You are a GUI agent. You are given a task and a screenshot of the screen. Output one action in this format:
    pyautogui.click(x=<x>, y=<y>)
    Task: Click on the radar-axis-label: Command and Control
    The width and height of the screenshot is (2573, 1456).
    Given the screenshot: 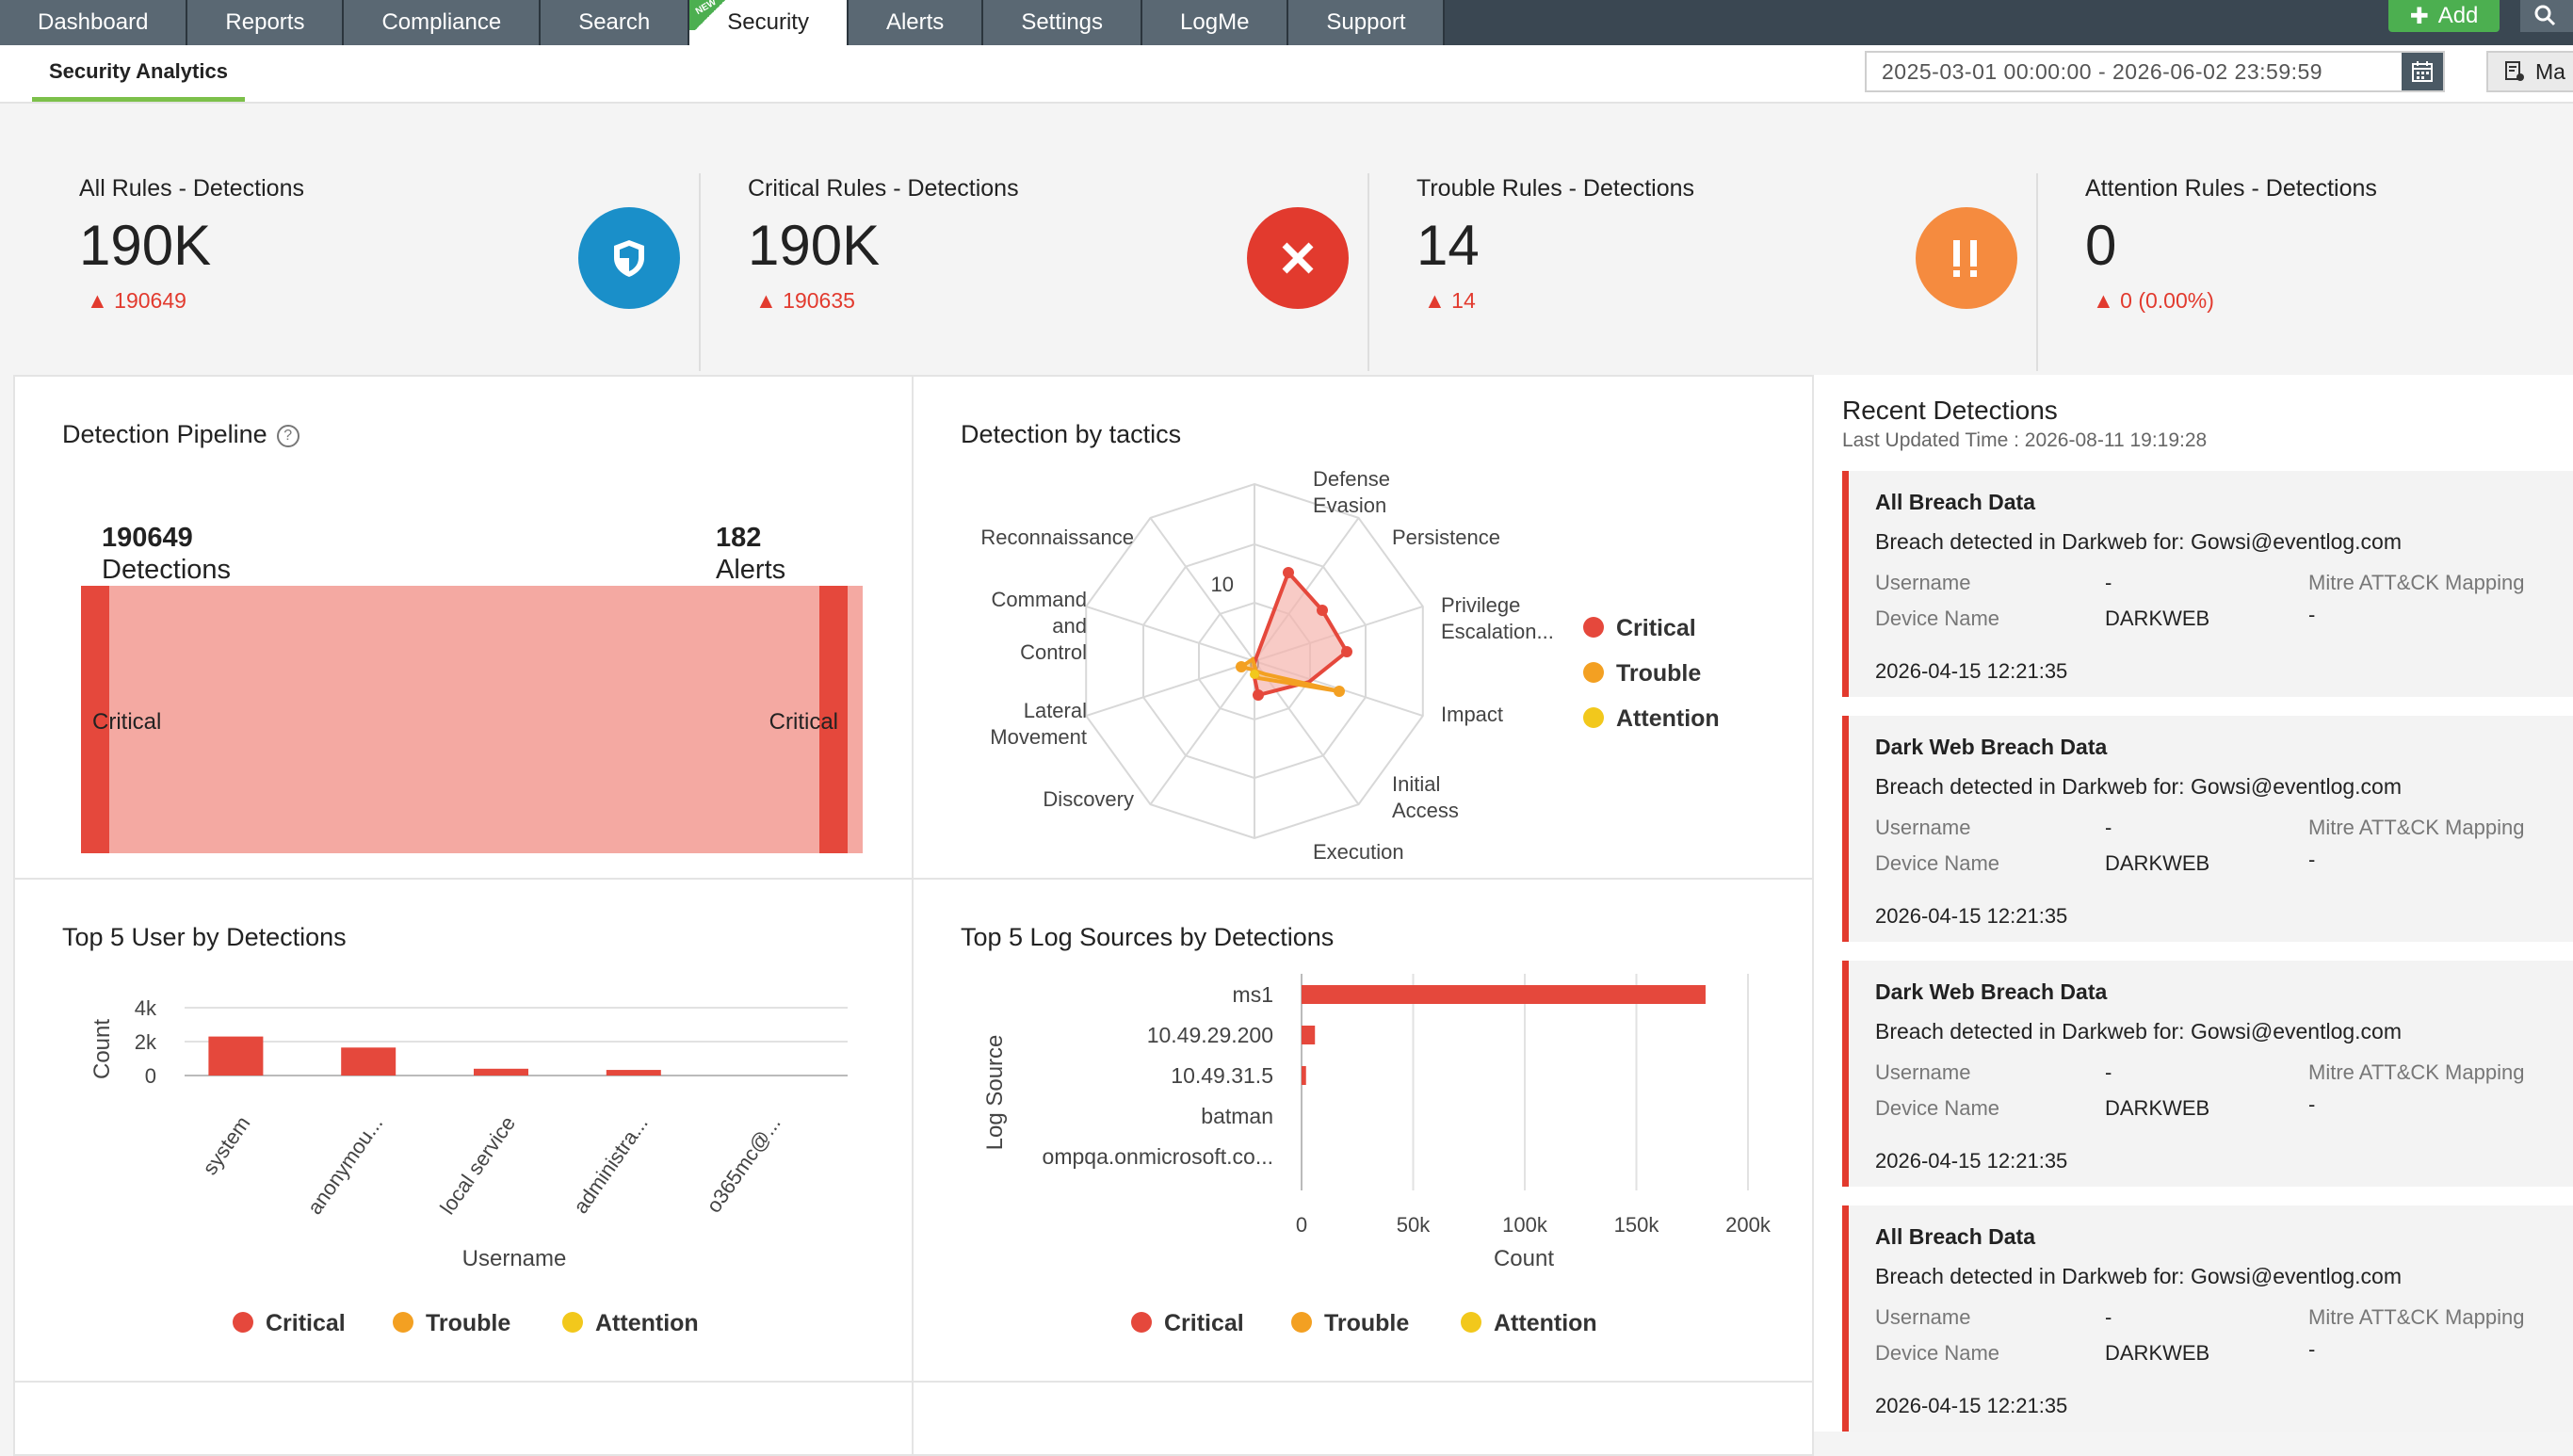 What is the action you would take?
    pyautogui.click(x=1039, y=626)
    